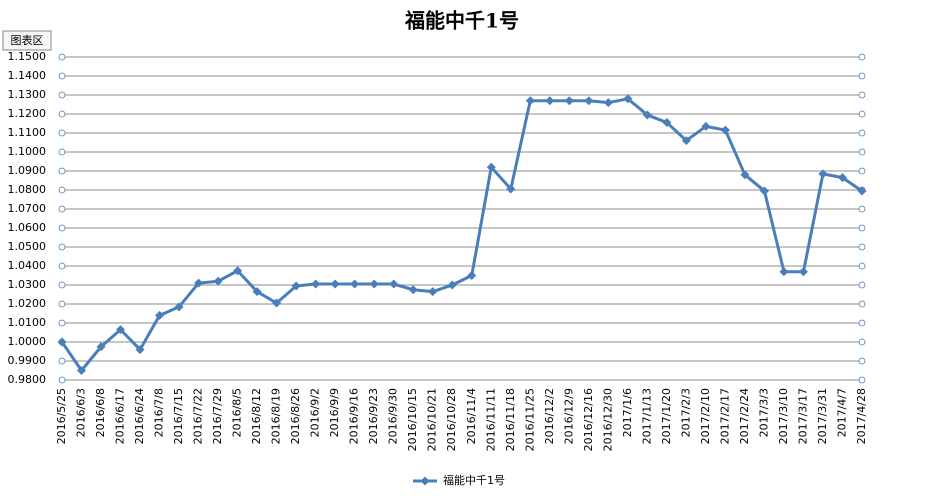  What do you see at coordinates (120, 416) in the screenshot?
I see `x-tick-label: 2016/6/17` at bounding box center [120, 416].